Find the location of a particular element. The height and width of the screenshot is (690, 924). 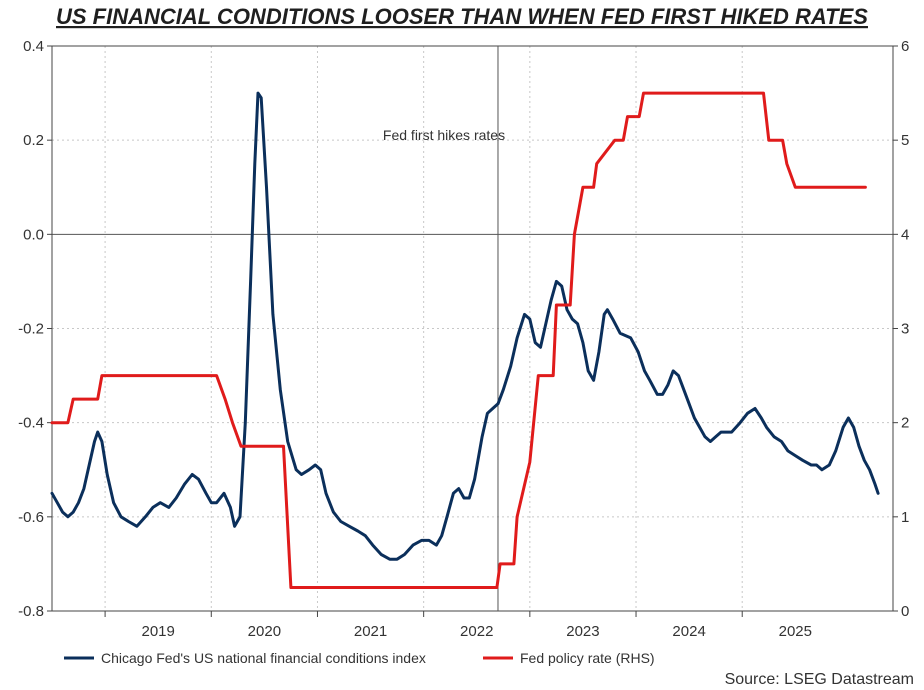

tick-label-left: -0.2 is located at coordinates (31, 329).